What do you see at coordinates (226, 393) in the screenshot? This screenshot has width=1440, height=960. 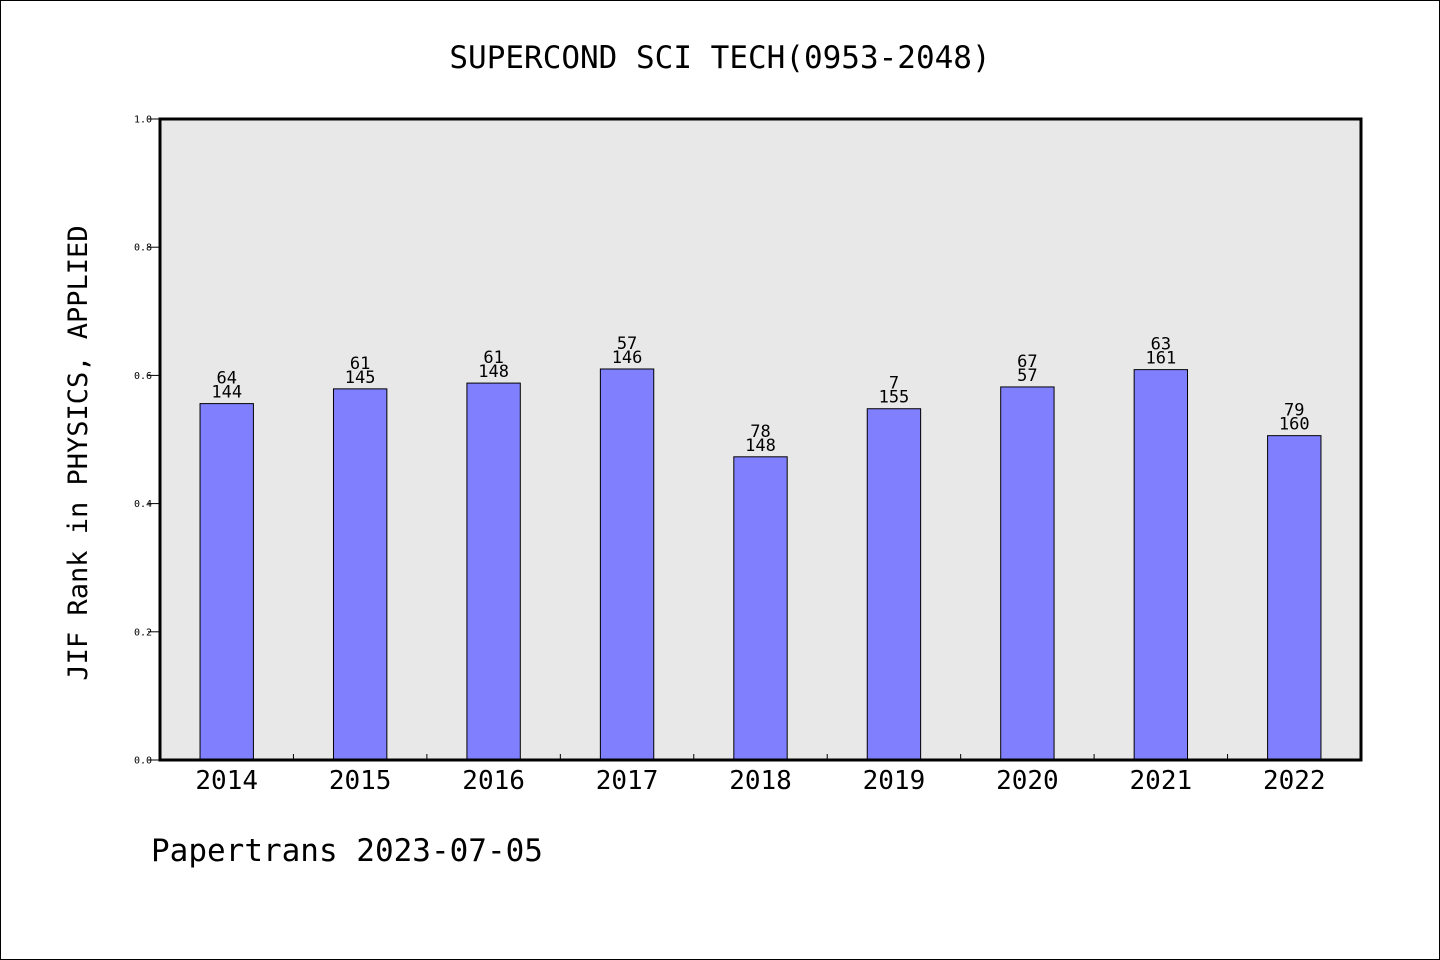 I see `bar-label-bottom: 144` at bounding box center [226, 393].